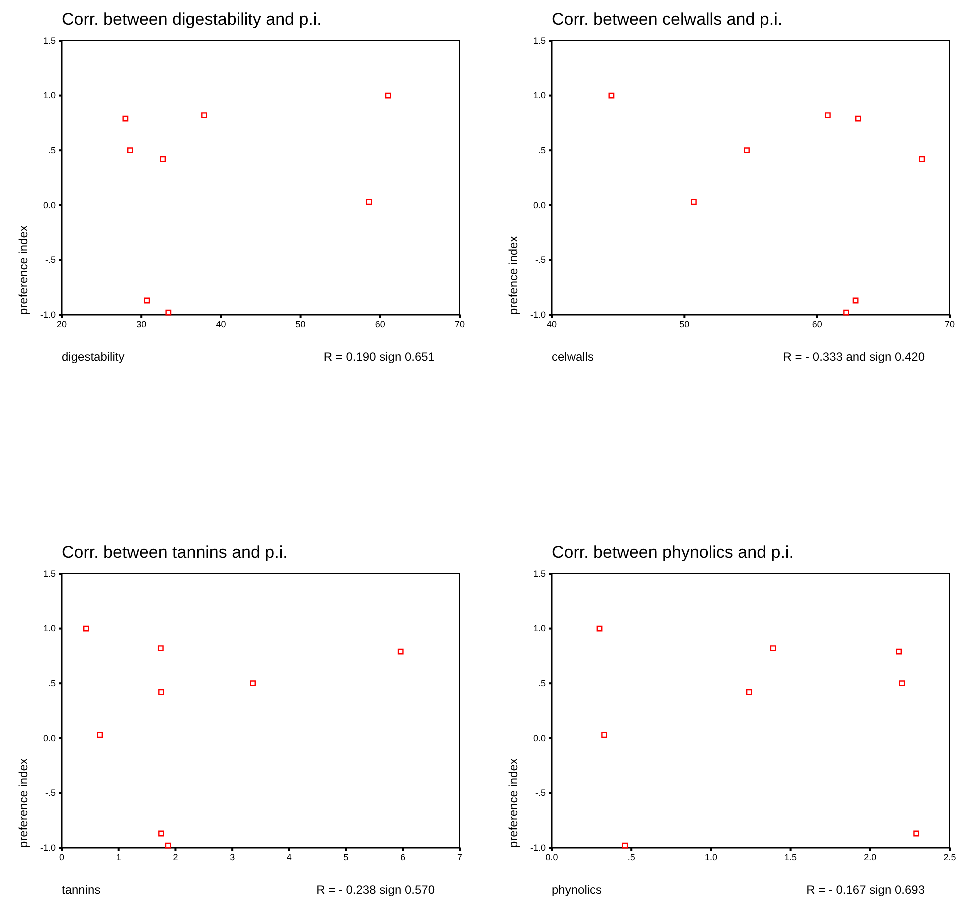 This screenshot has width=958, height=902. Describe the element at coordinates (192, 19) in the screenshot. I see `chart-title: Corr. between digestability and p.i.` at that location.